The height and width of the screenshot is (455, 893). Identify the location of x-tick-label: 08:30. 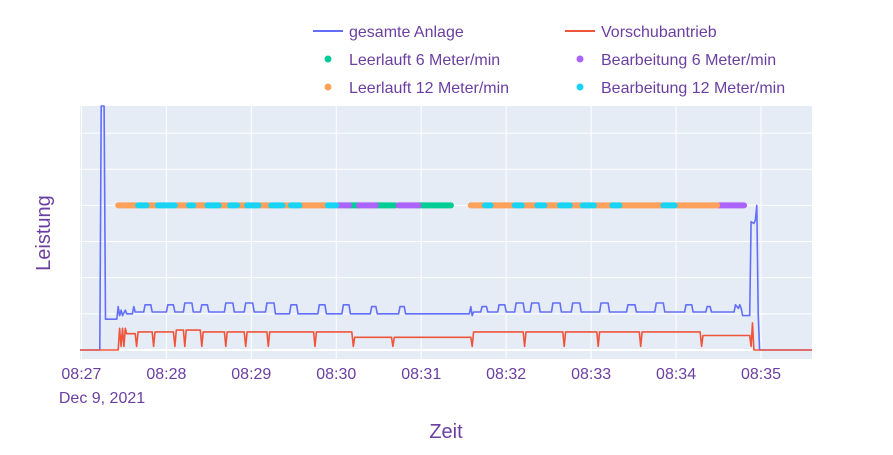
(336, 374).